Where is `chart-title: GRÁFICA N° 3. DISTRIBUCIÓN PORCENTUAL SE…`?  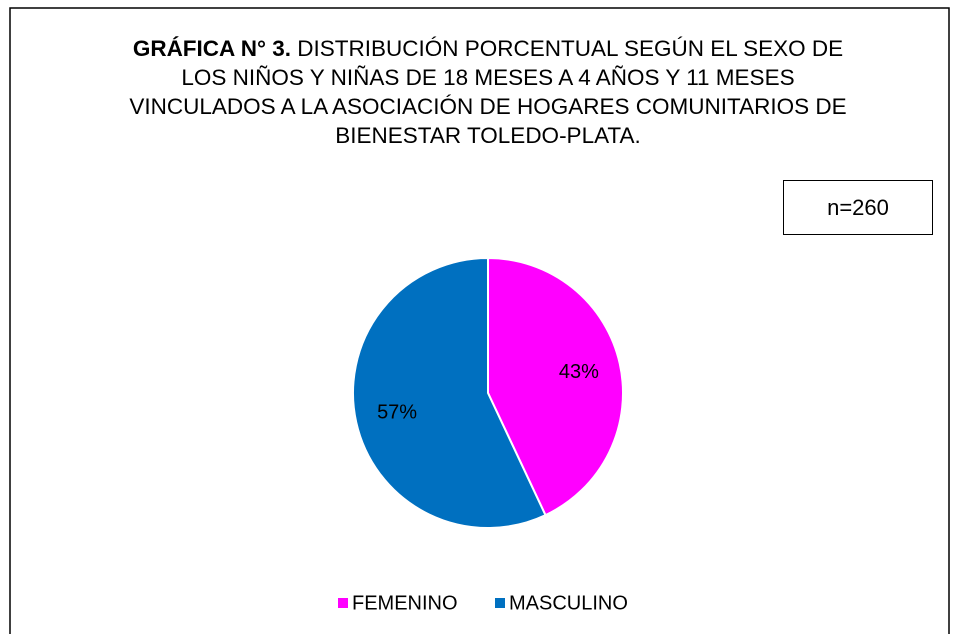 chart-title: GRÁFICA N° 3. DISTRIBUCIÓN PORCENTUAL SE… is located at coordinates (488, 92).